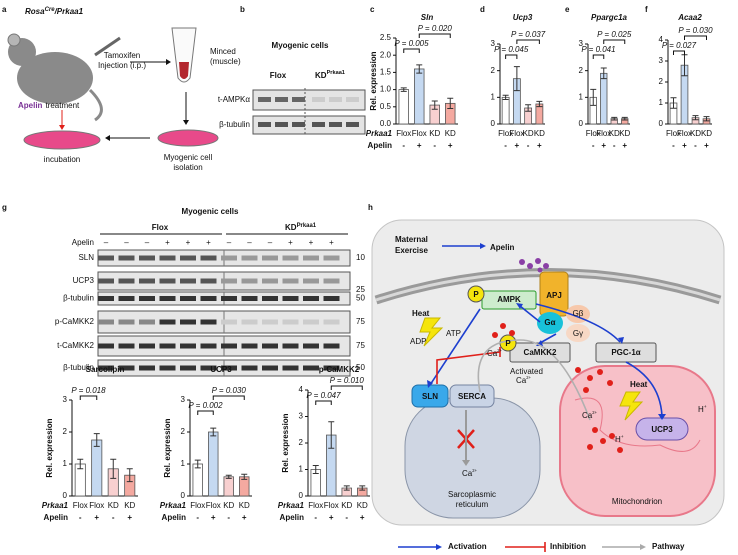 The height and width of the screenshot is (555, 738). I want to click on label: Flox, so click(160, 227).